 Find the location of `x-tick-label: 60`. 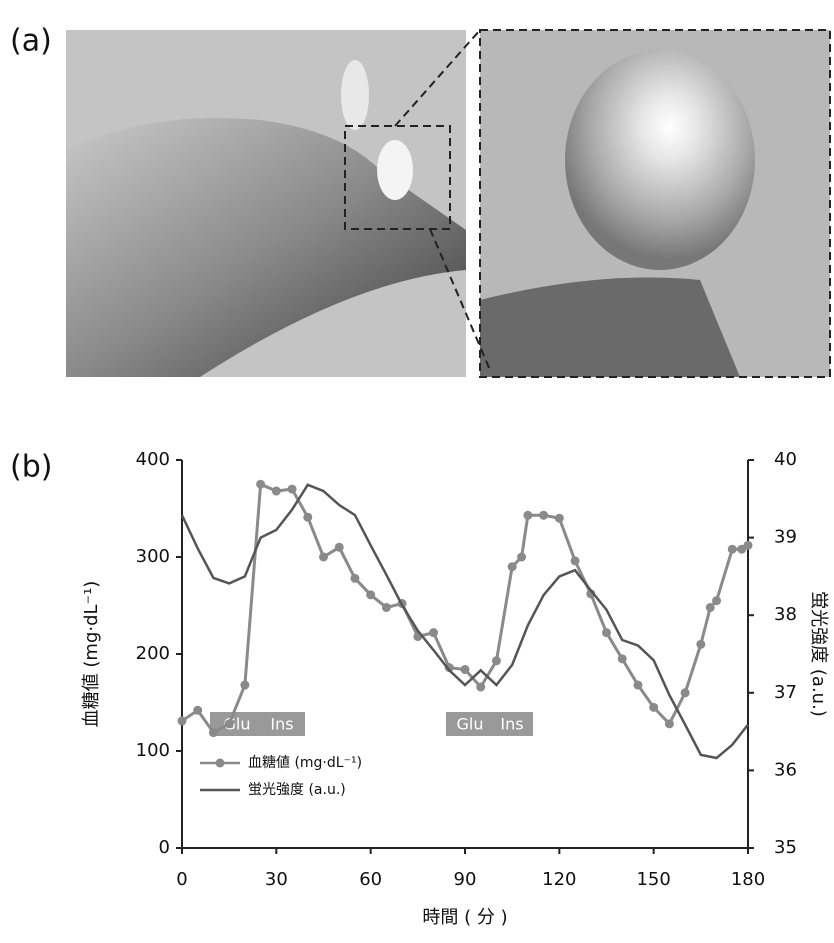

x-tick-label: 60 is located at coordinates (370, 879).